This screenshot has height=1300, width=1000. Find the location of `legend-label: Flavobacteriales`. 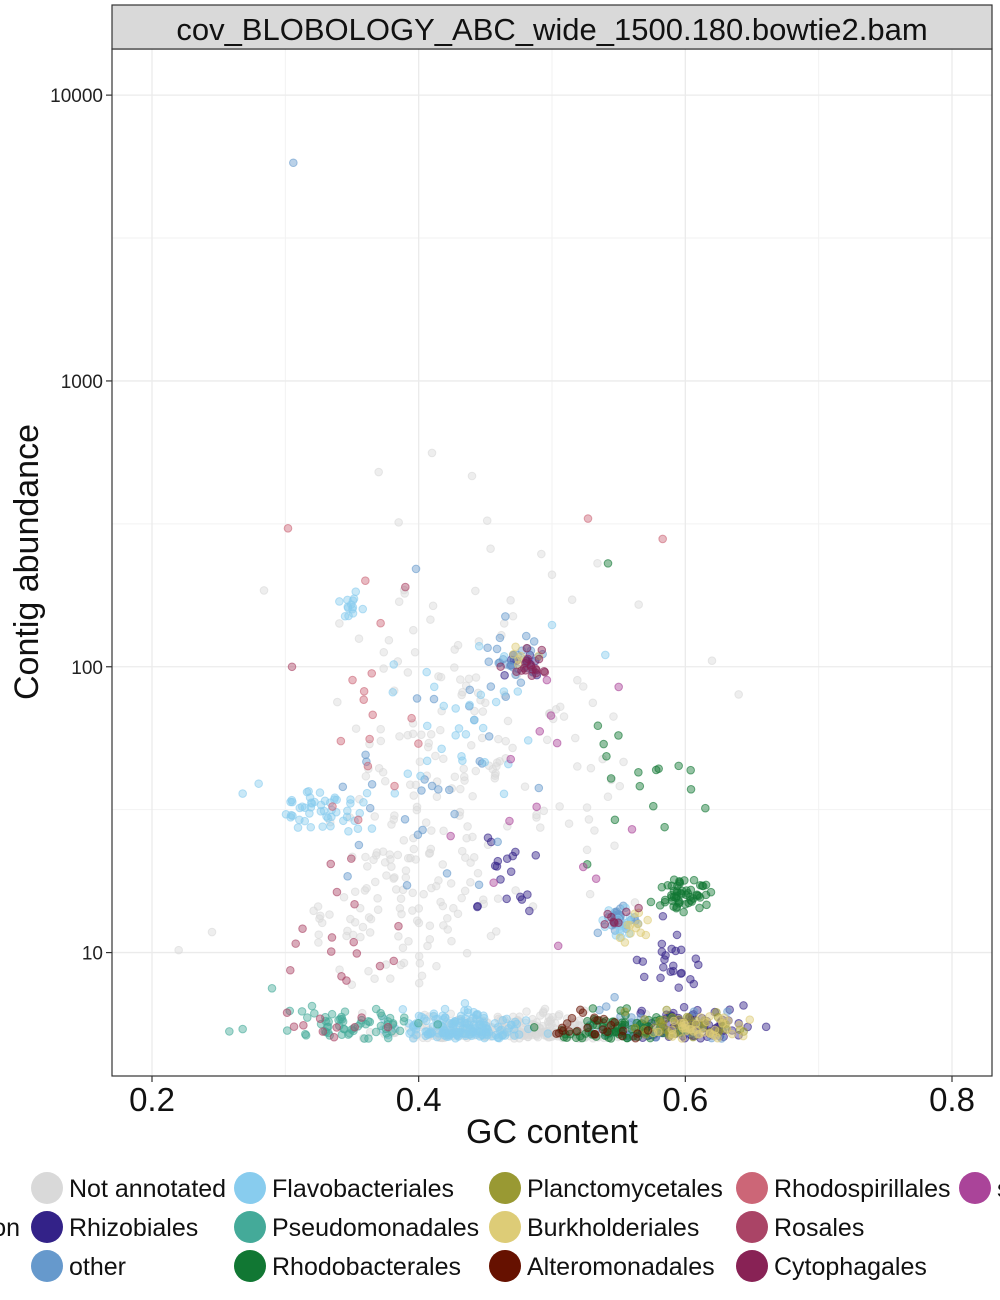

legend-label: Flavobacteriales is located at coordinates (363, 1189).